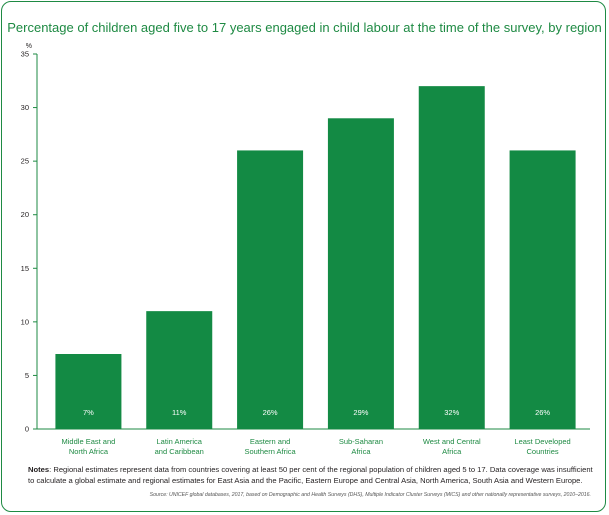  I want to click on y-tick-label: 15, so click(25, 268).